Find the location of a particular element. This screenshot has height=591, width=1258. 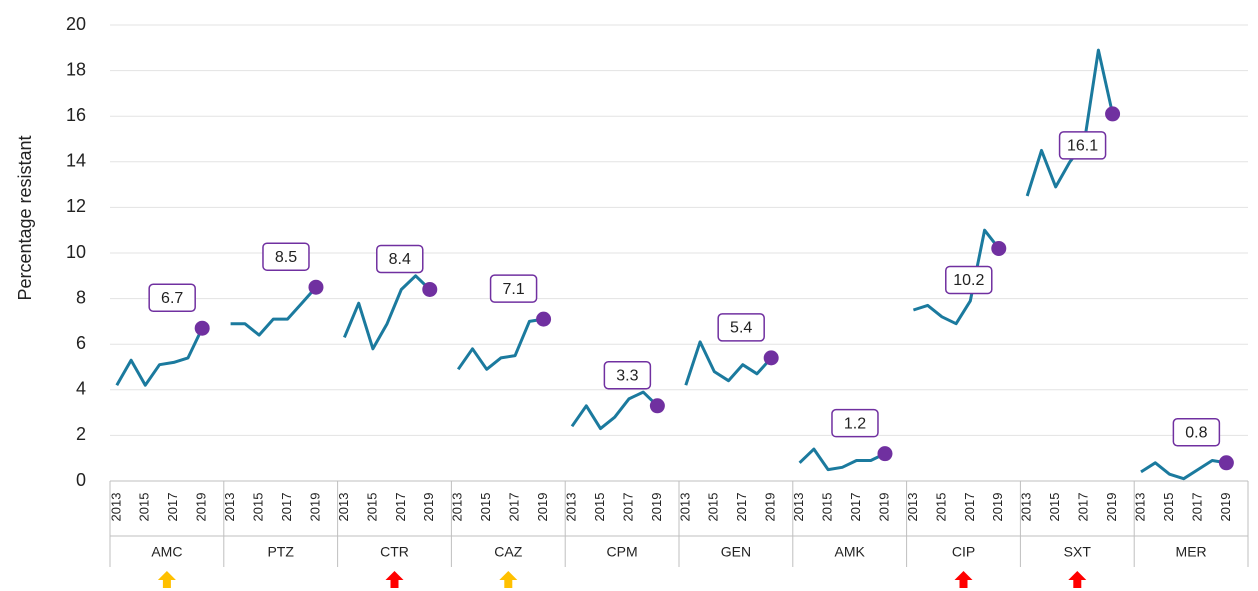

group-label: CPM is located at coordinates (622, 552).